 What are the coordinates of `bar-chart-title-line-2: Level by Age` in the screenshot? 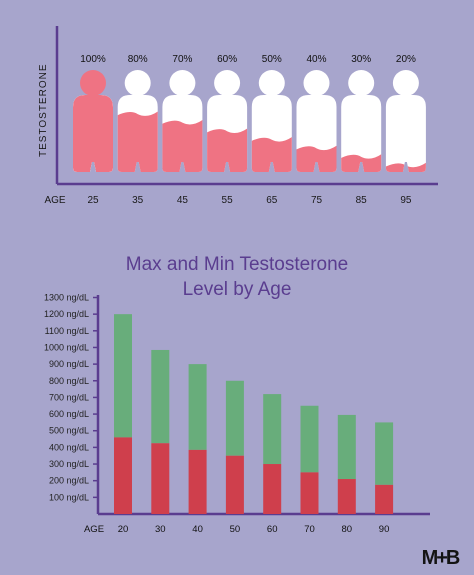 It's located at (237, 289).